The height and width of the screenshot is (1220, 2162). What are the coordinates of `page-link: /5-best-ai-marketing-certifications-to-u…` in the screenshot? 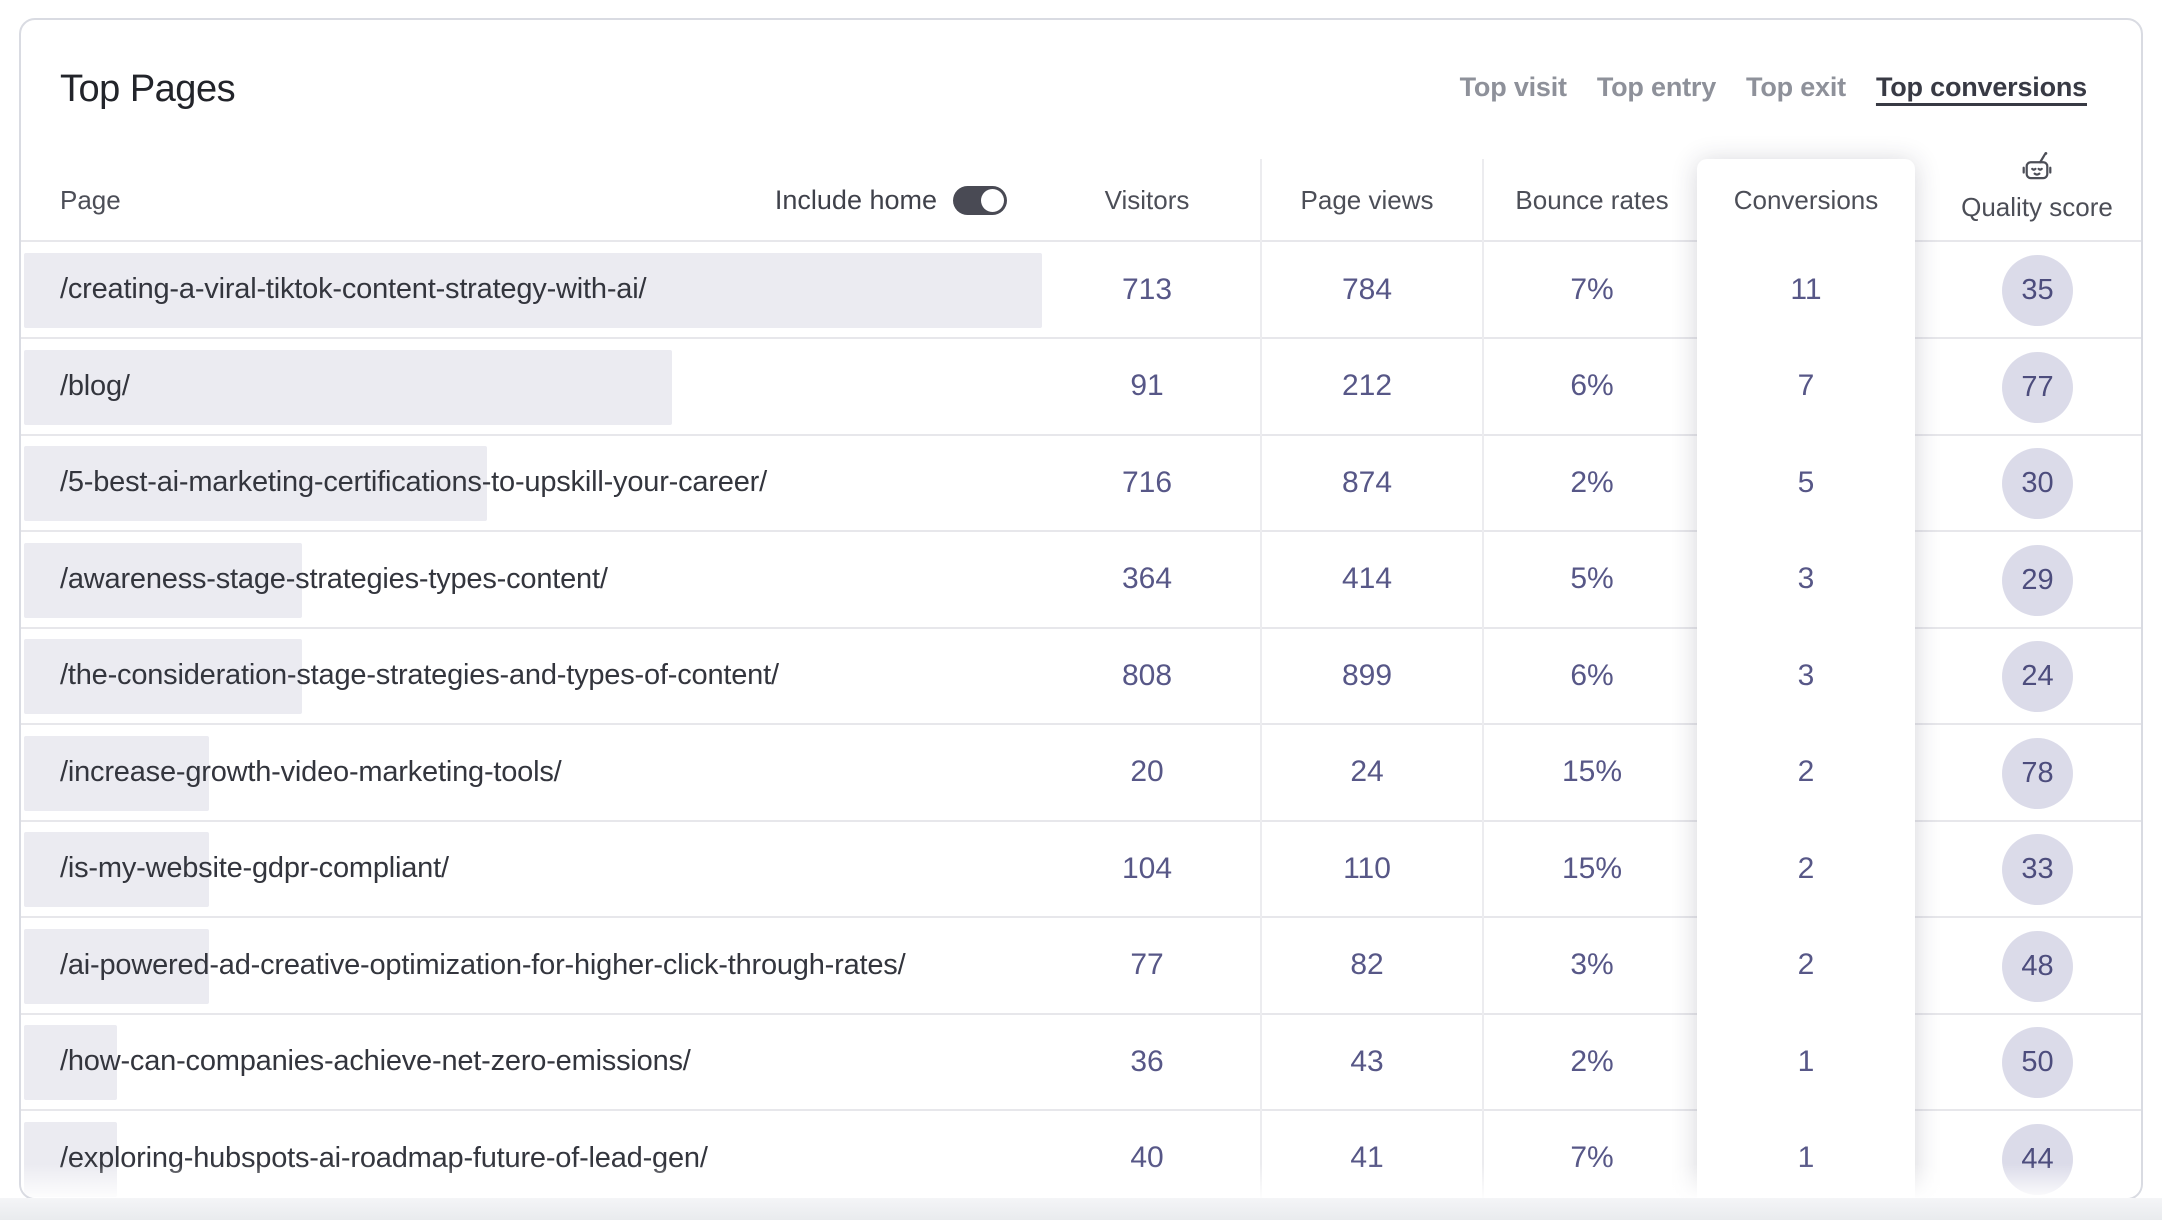 It's located at (413, 482).